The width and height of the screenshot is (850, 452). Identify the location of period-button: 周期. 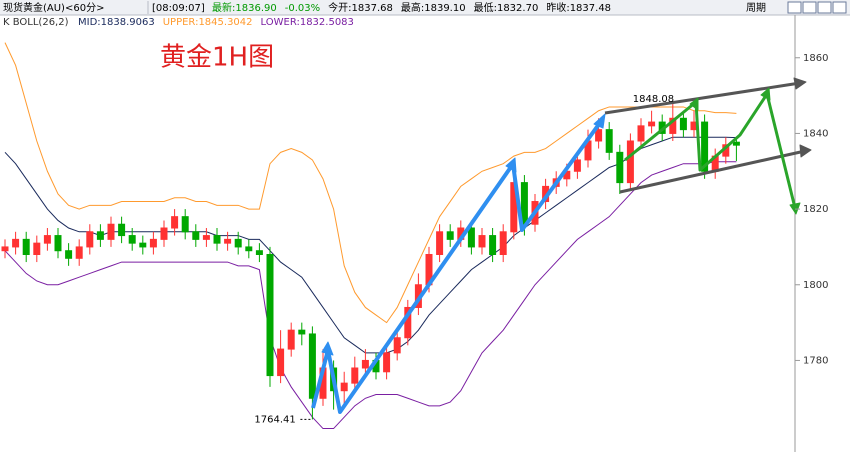
(756, 8).